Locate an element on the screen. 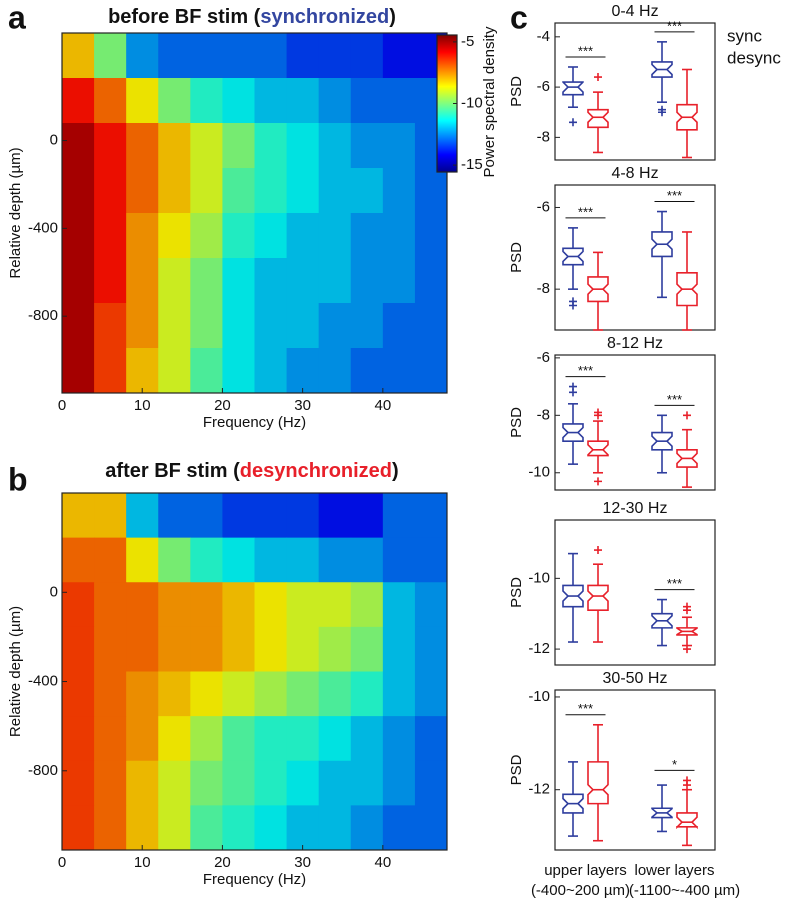 The height and width of the screenshot is (905, 787). title-text: after BF stim ( is located at coordinates (172, 471).